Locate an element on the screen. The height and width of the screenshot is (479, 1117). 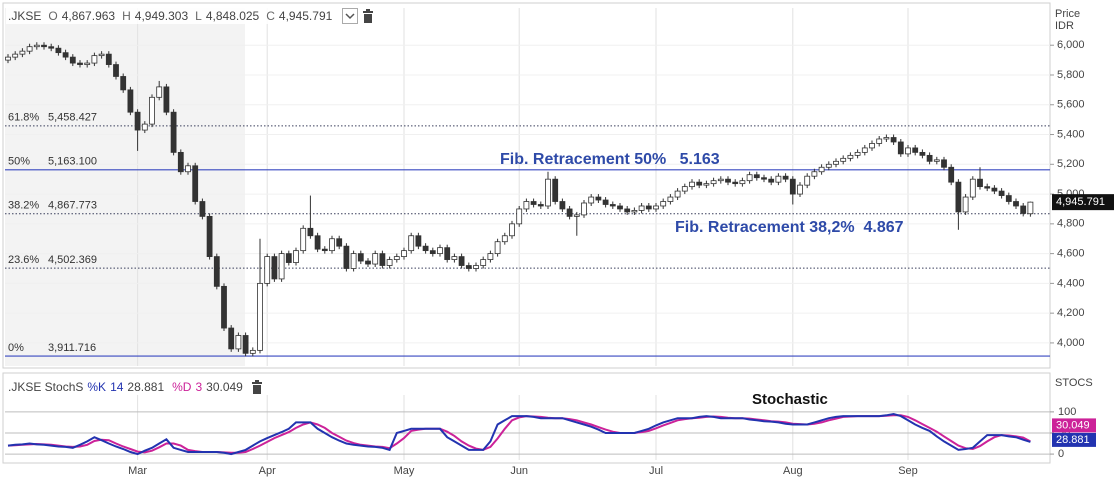
y-tick-label: 6,000 is located at coordinates (1071, 45).